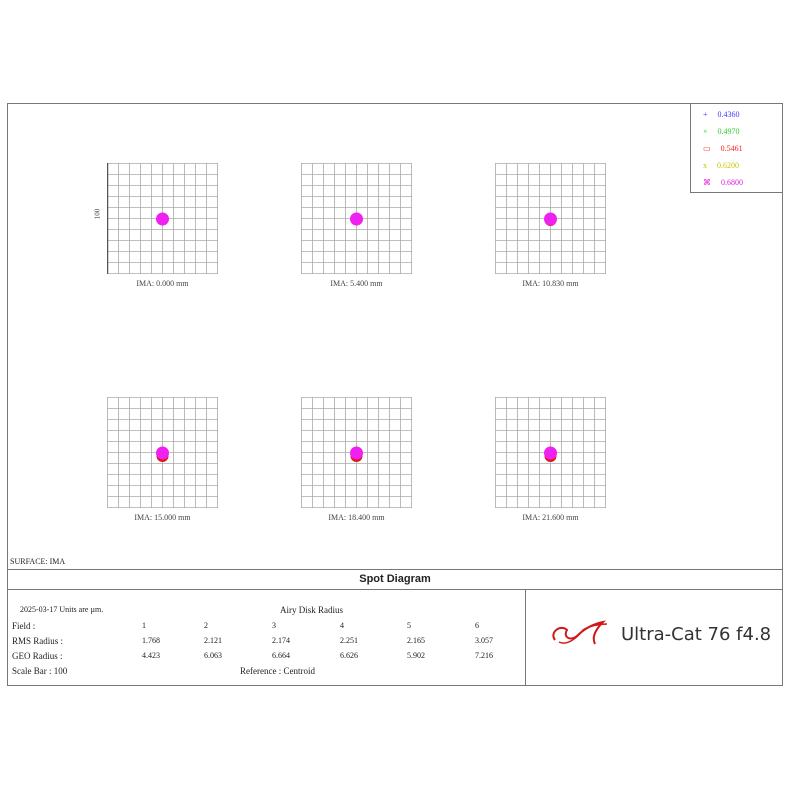  What do you see at coordinates (213, 655) in the screenshot?
I see `geo-value: 6.063` at bounding box center [213, 655].